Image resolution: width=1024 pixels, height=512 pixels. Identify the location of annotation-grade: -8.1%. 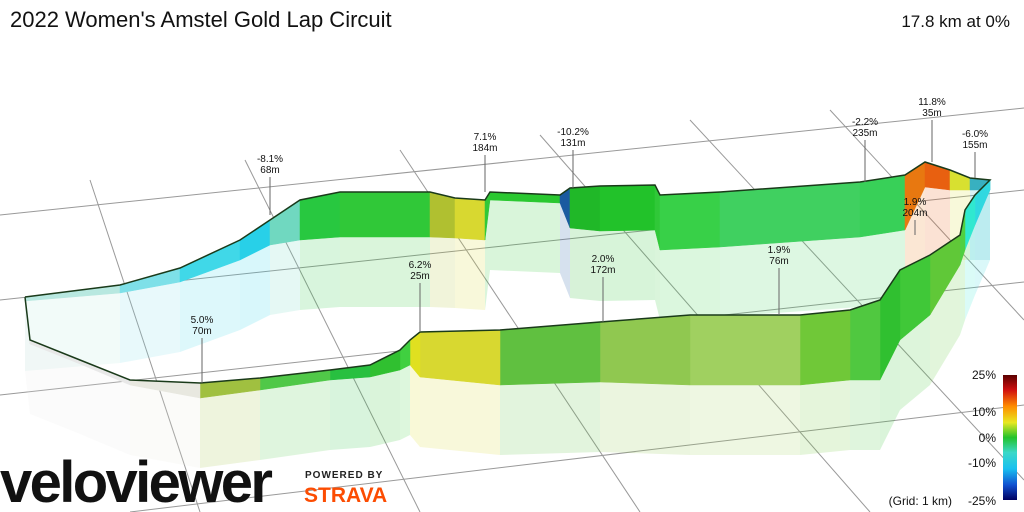
(270, 159).